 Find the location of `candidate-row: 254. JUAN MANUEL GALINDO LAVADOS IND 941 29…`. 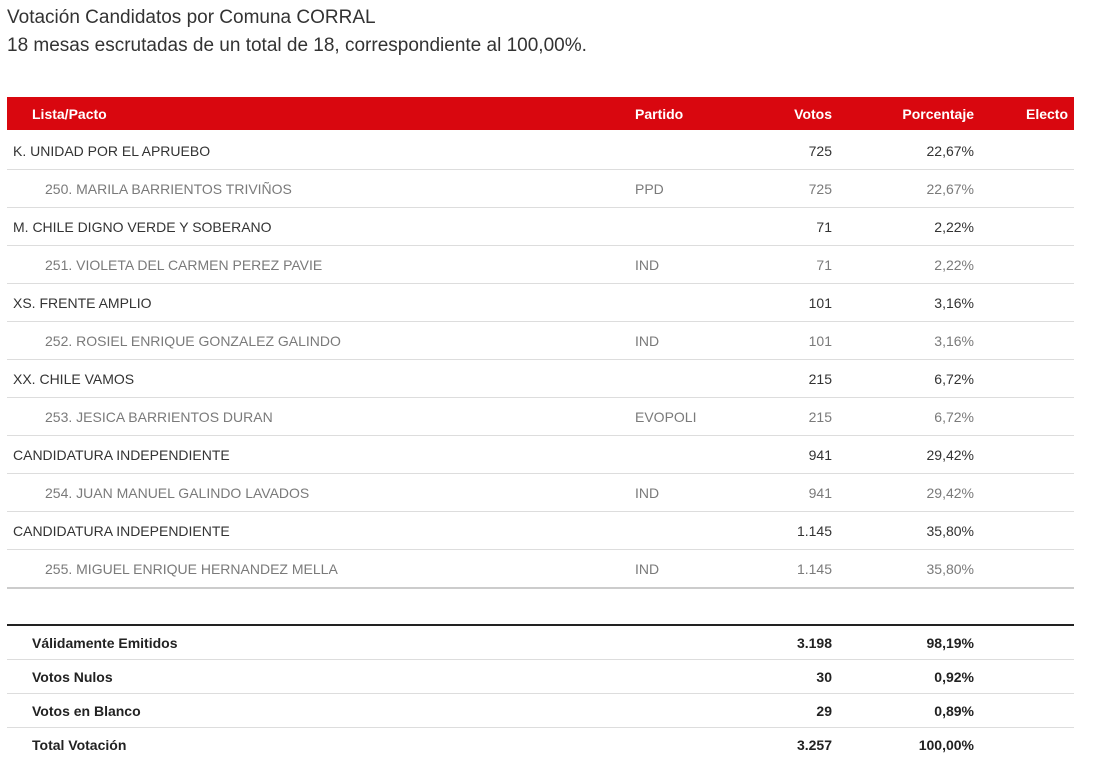

candidate-row: 254. JUAN MANUEL GALINDO LAVADOS IND 941 29… is located at coordinates (540, 492).